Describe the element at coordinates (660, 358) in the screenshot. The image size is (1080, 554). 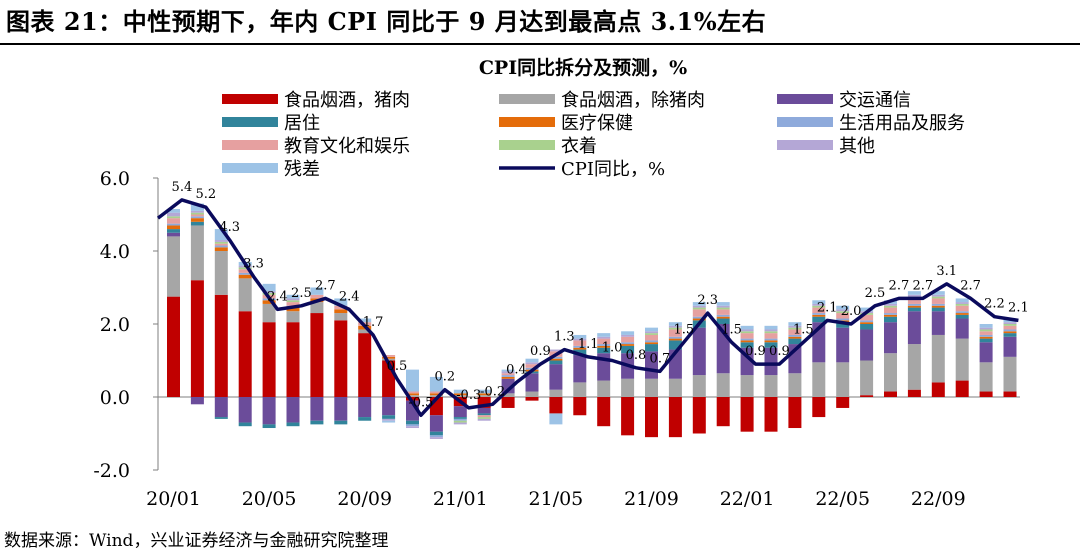
I see `point-label: 0.7` at that location.